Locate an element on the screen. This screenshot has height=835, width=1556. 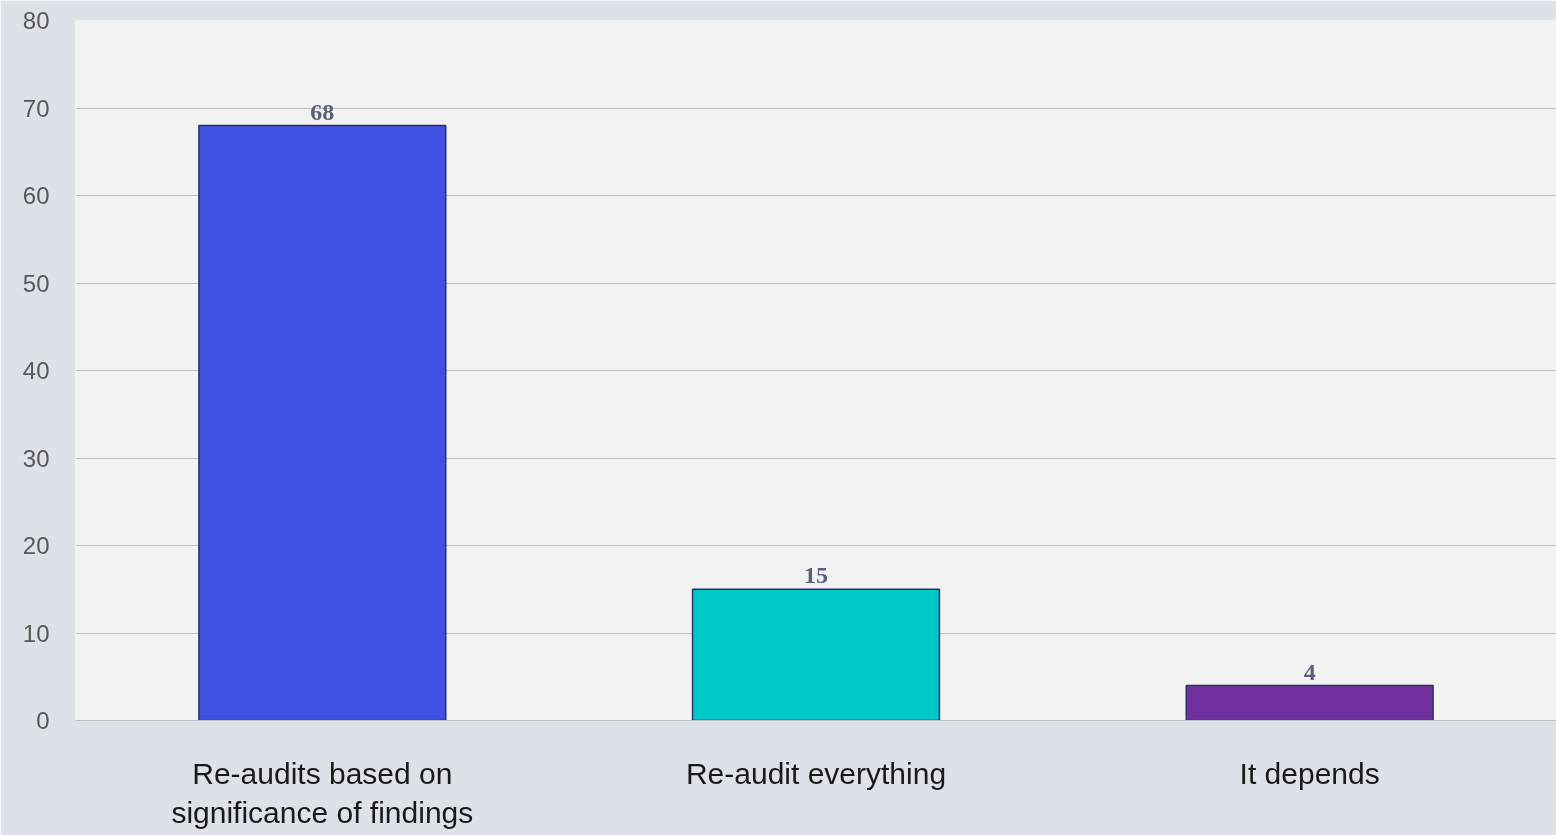
data-label: 68 is located at coordinates (322, 111).